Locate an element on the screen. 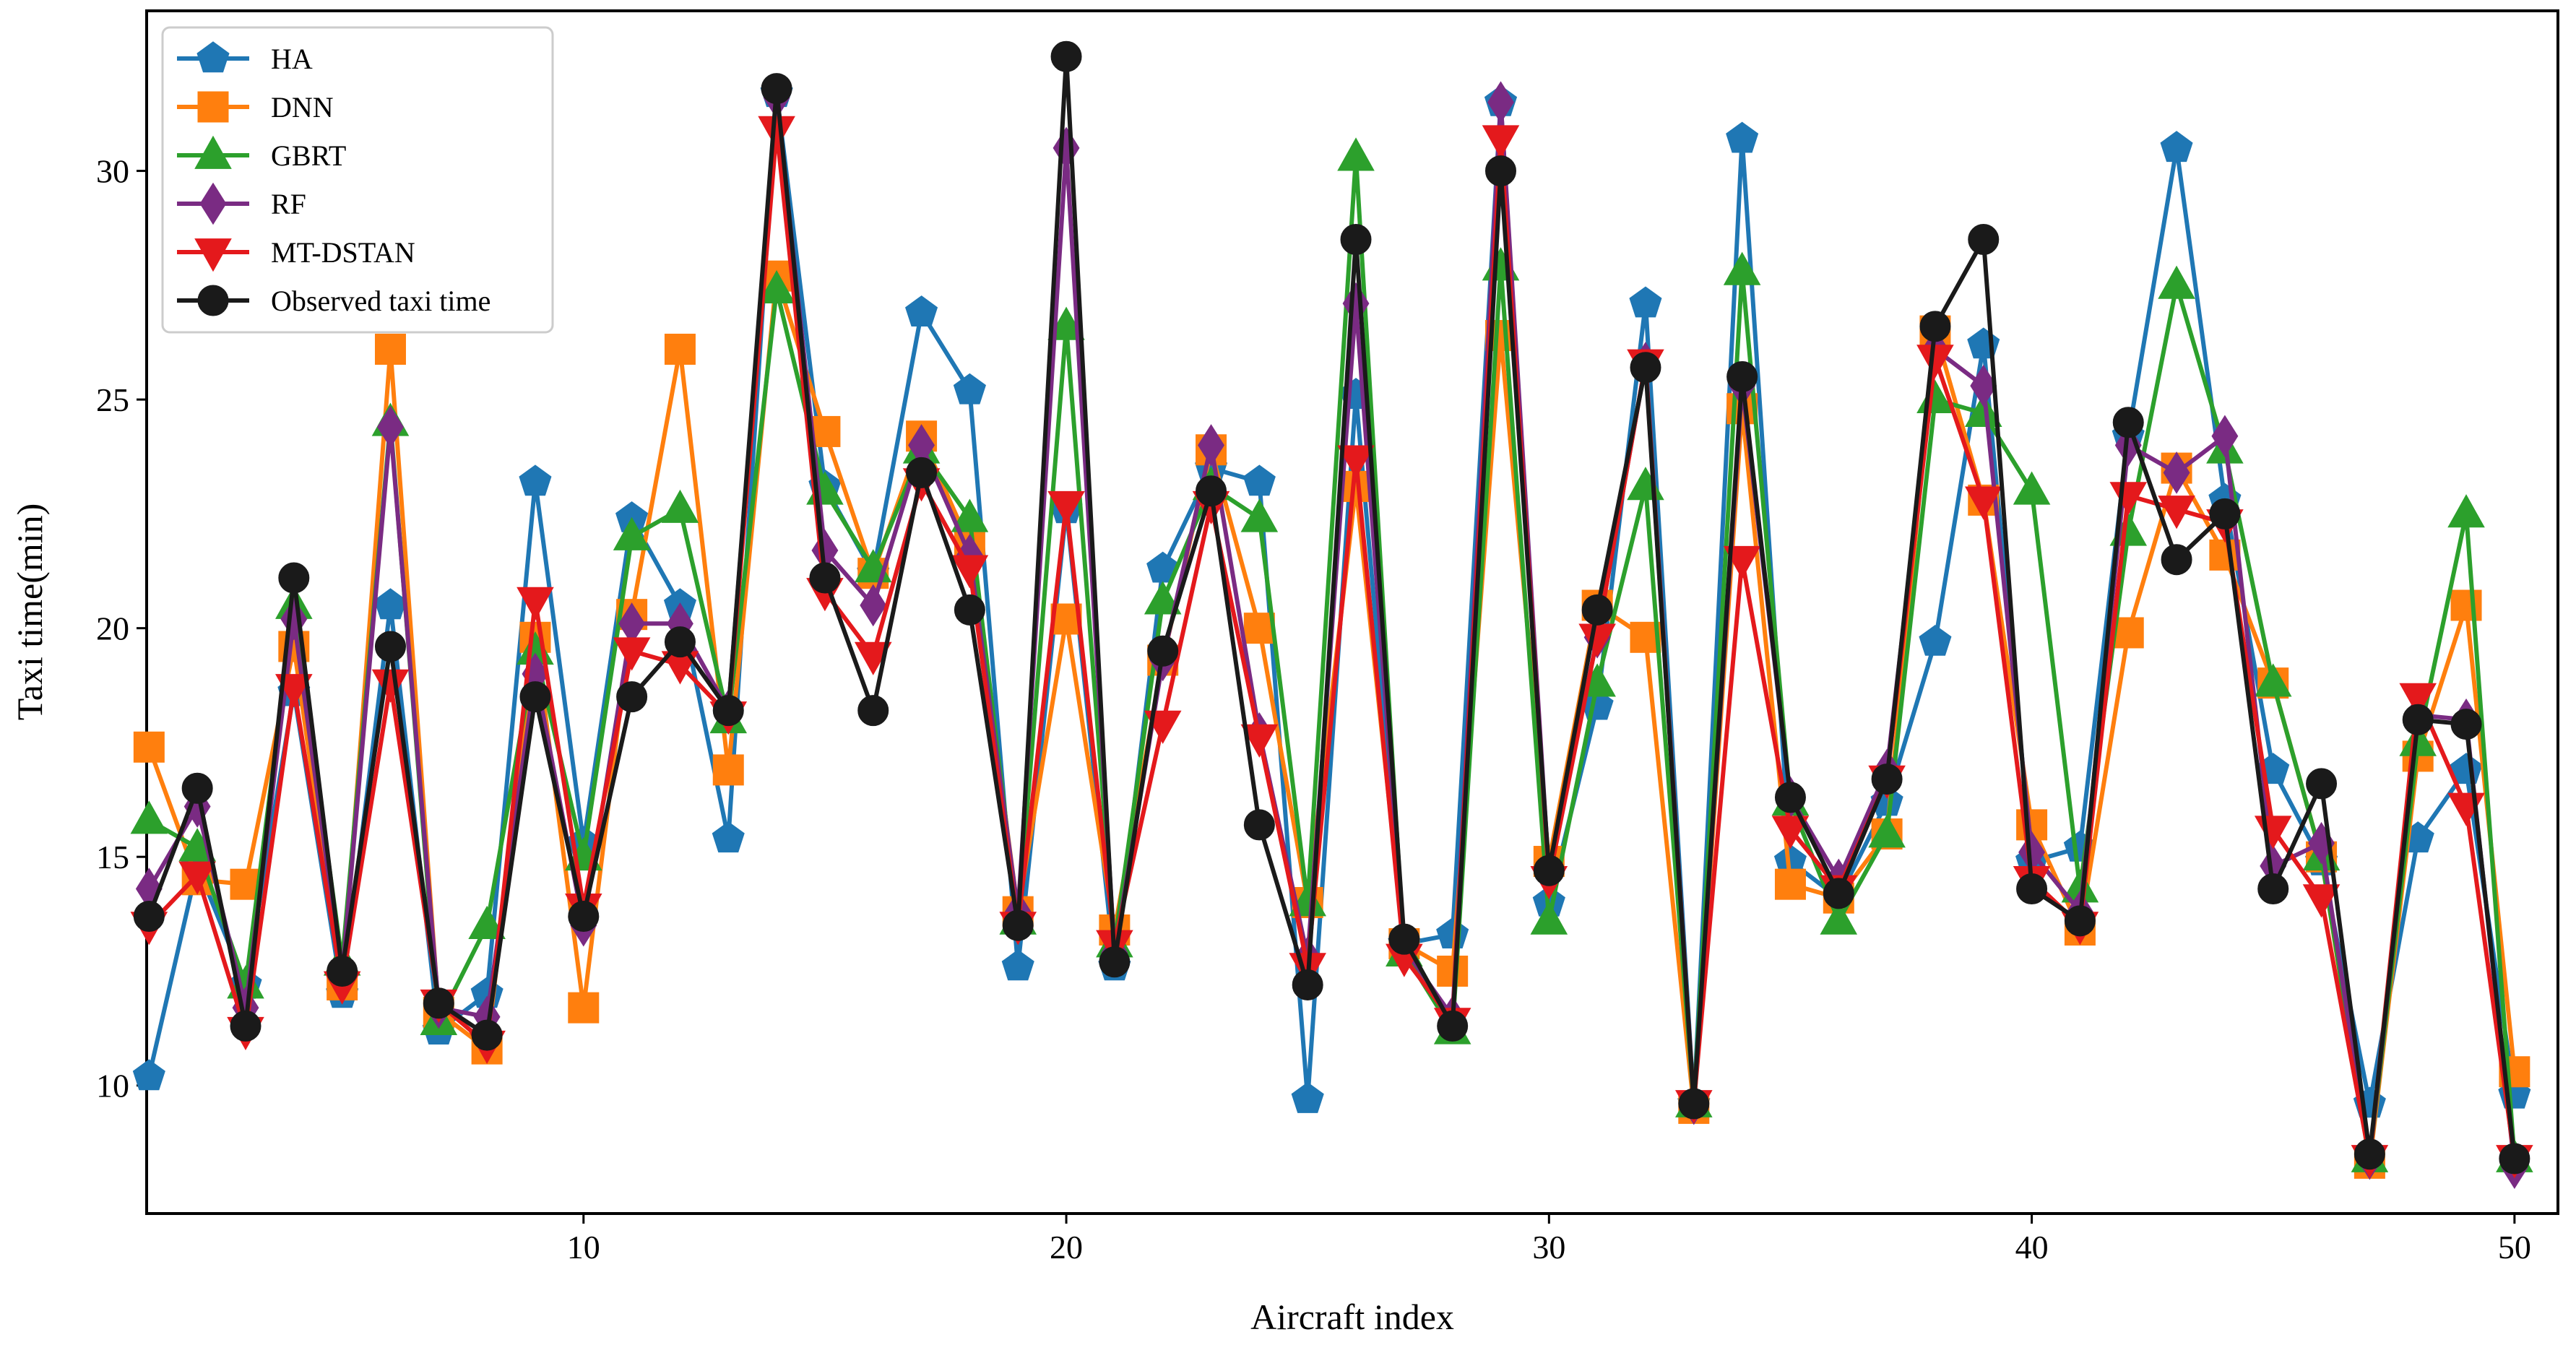  legend: HA DNN GBRT RF MT-DSTAN Observed taxi time is located at coordinates (357, 180).